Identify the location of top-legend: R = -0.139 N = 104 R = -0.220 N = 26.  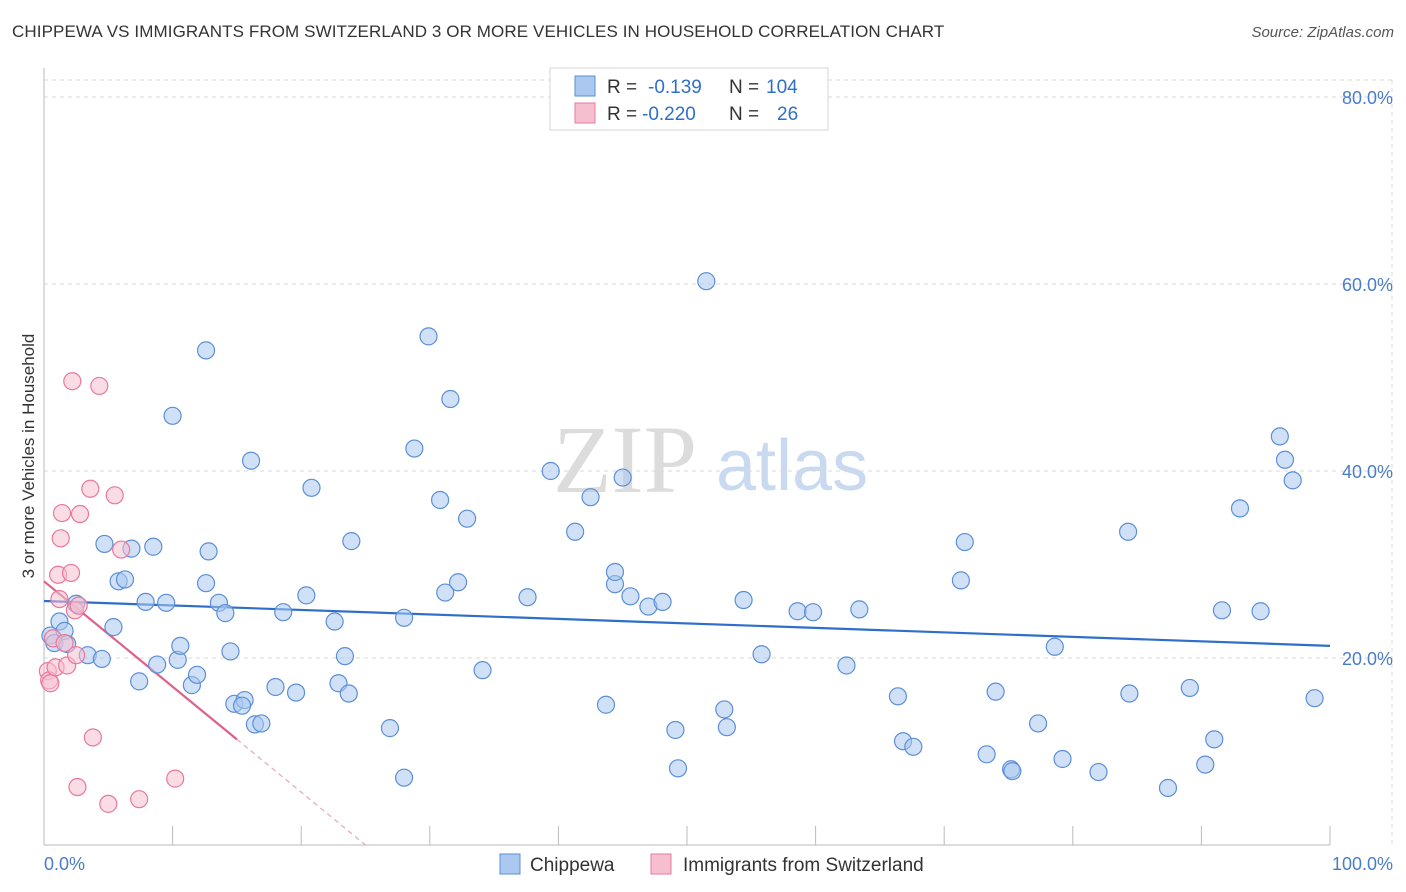
(689, 99).